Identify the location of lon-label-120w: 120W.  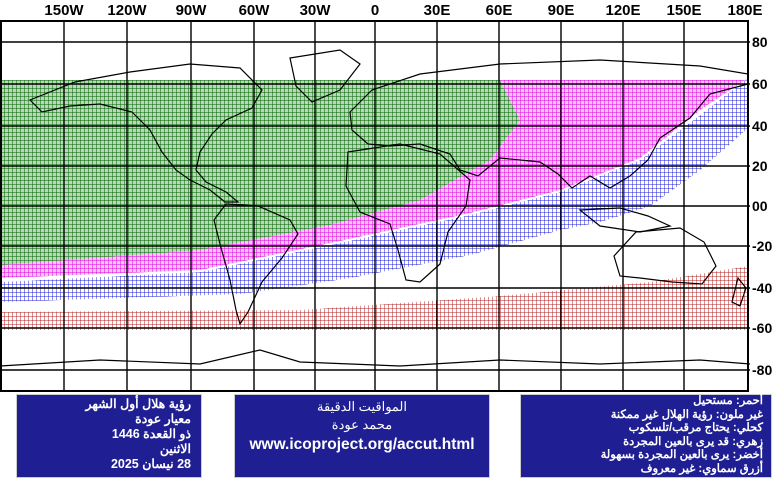
(127, 10).